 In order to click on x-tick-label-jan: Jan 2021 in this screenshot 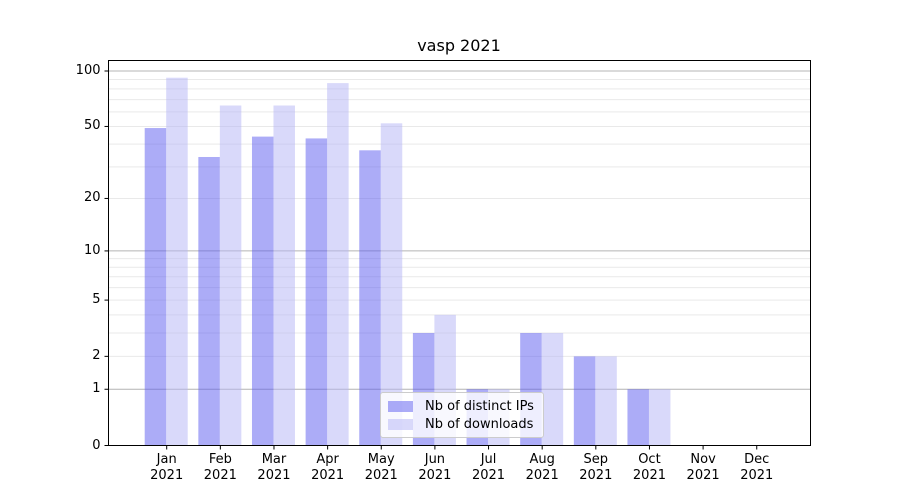, I will do `click(167, 467)`.